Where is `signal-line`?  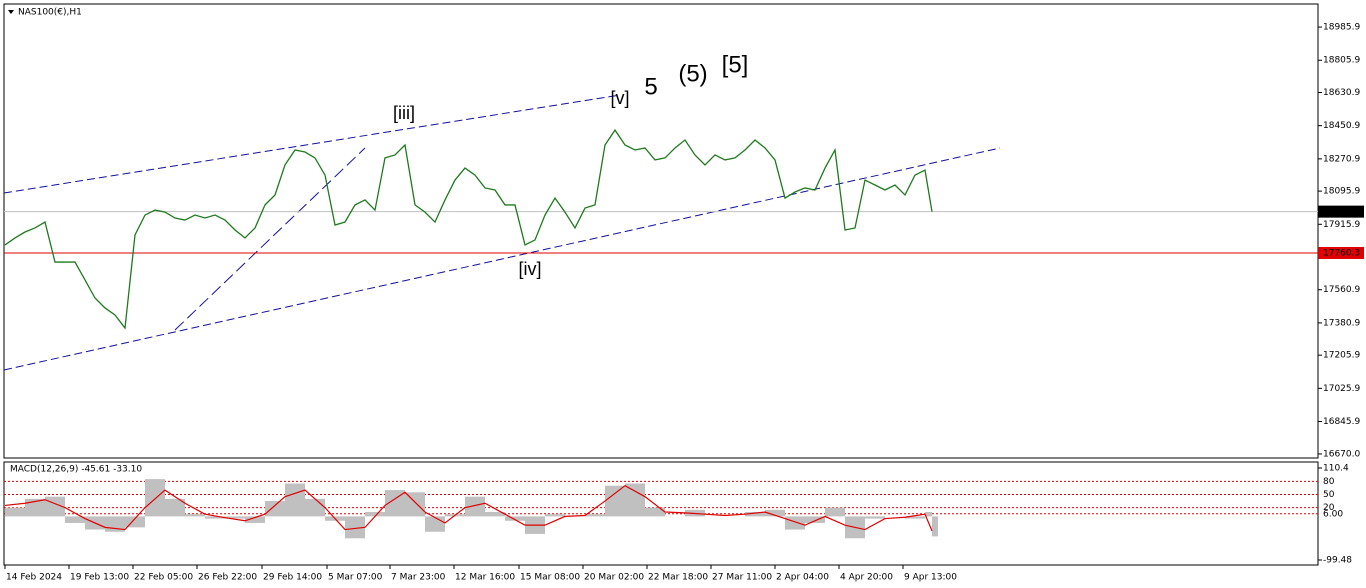 signal-line is located at coordinates (468, 508).